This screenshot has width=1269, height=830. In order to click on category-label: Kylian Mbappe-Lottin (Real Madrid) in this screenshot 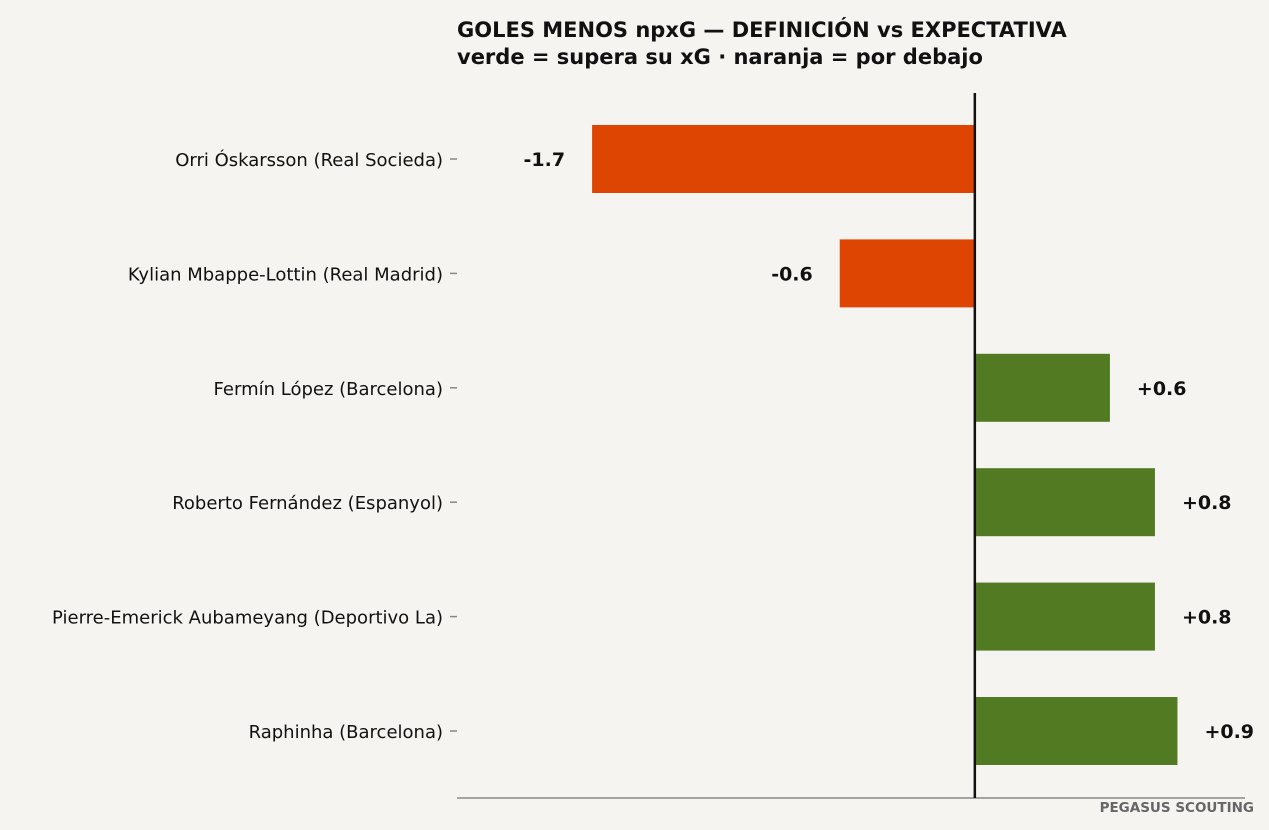, I will do `click(285, 274)`.